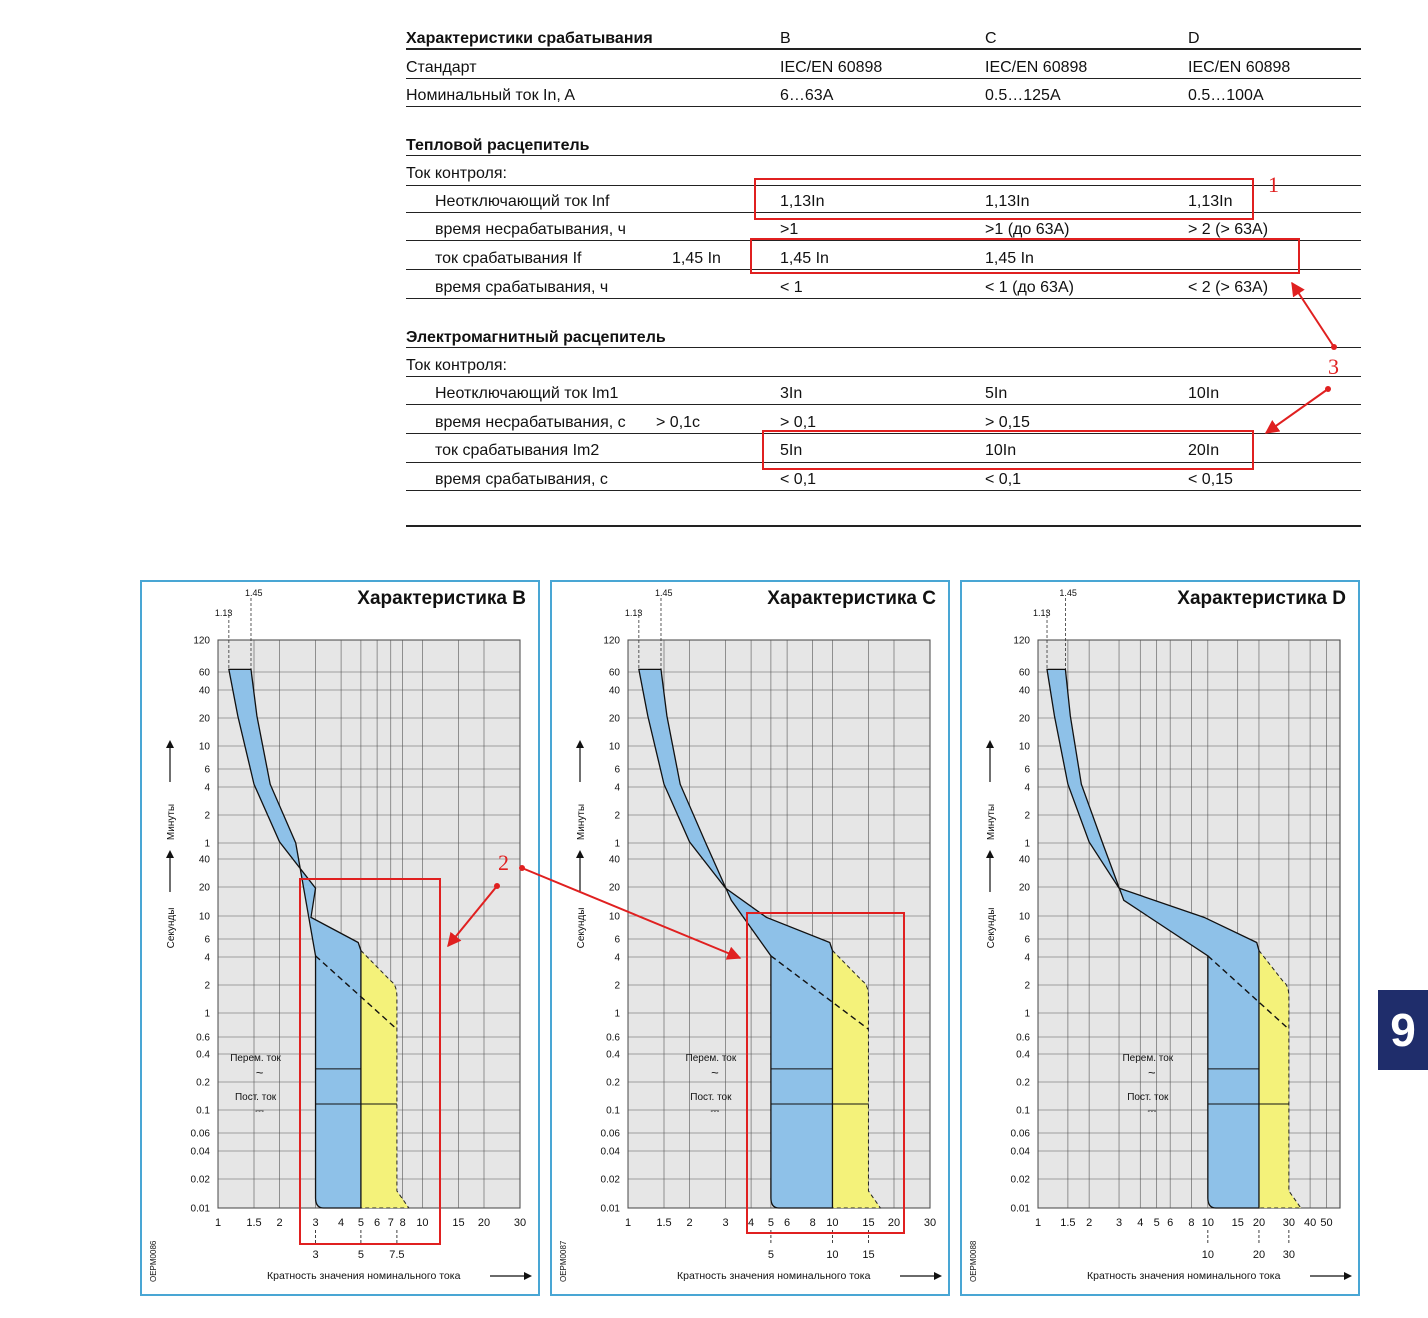 The height and width of the screenshot is (1318, 1428). I want to click on x-tick-label: 3, so click(725, 1223).